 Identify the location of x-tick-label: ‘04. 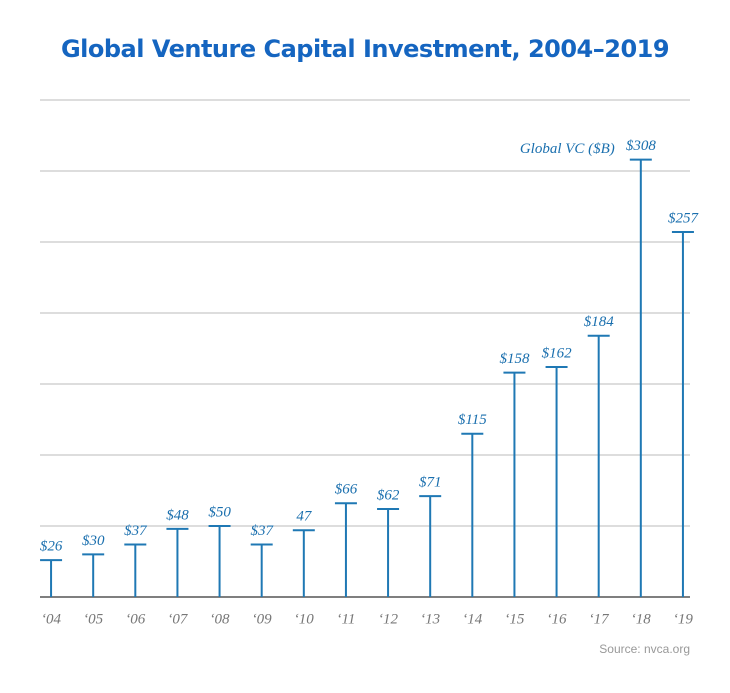
(51, 619).